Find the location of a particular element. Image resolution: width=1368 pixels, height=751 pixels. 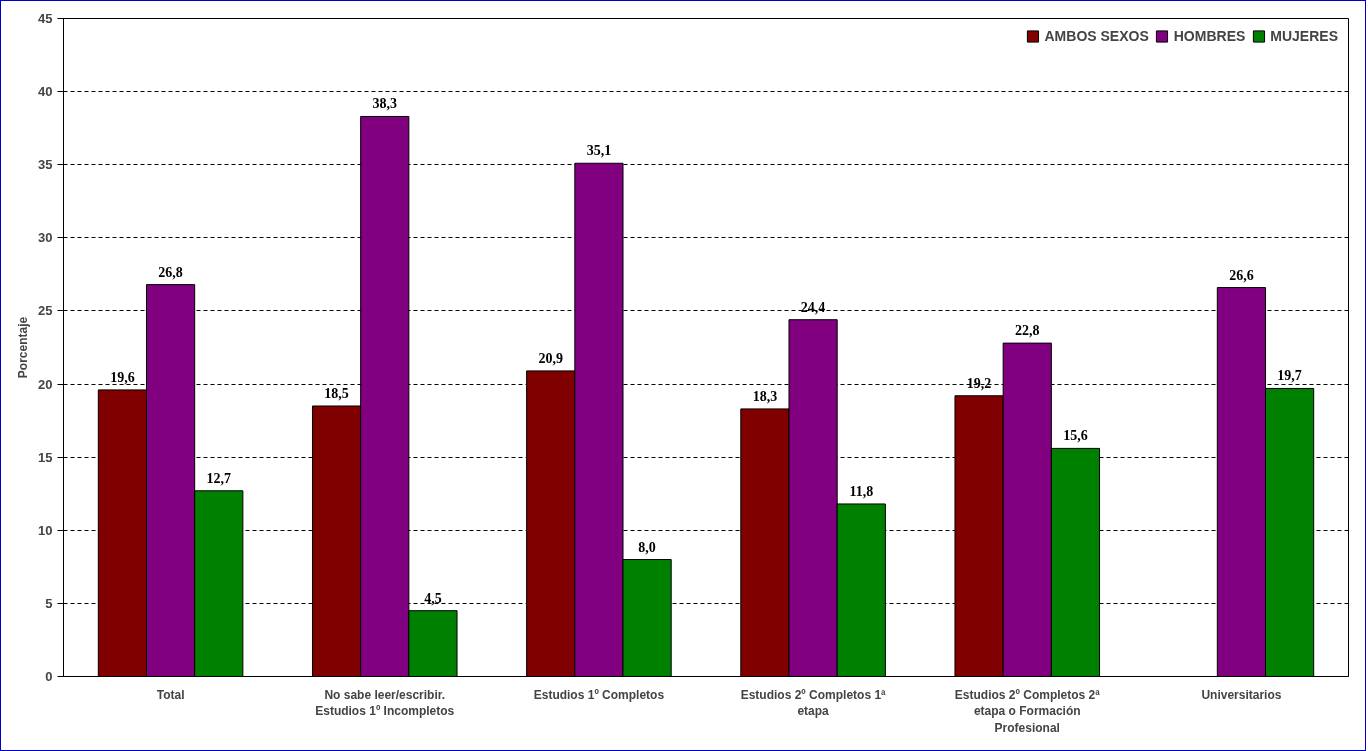

y-tick-label: 25 is located at coordinates (45, 311).